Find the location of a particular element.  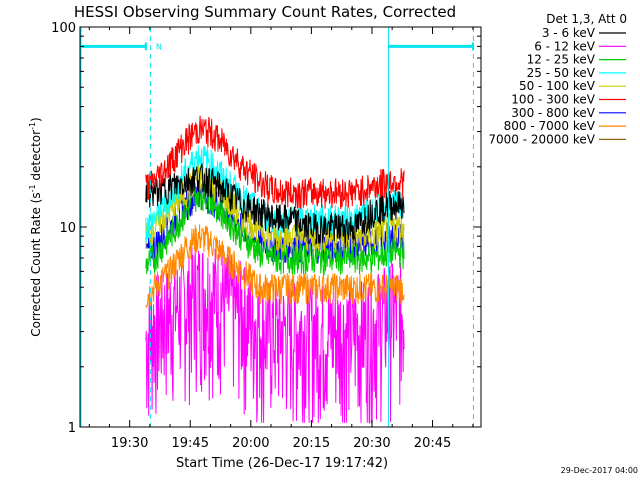

y-tick-label: 1 is located at coordinates (72, 428).